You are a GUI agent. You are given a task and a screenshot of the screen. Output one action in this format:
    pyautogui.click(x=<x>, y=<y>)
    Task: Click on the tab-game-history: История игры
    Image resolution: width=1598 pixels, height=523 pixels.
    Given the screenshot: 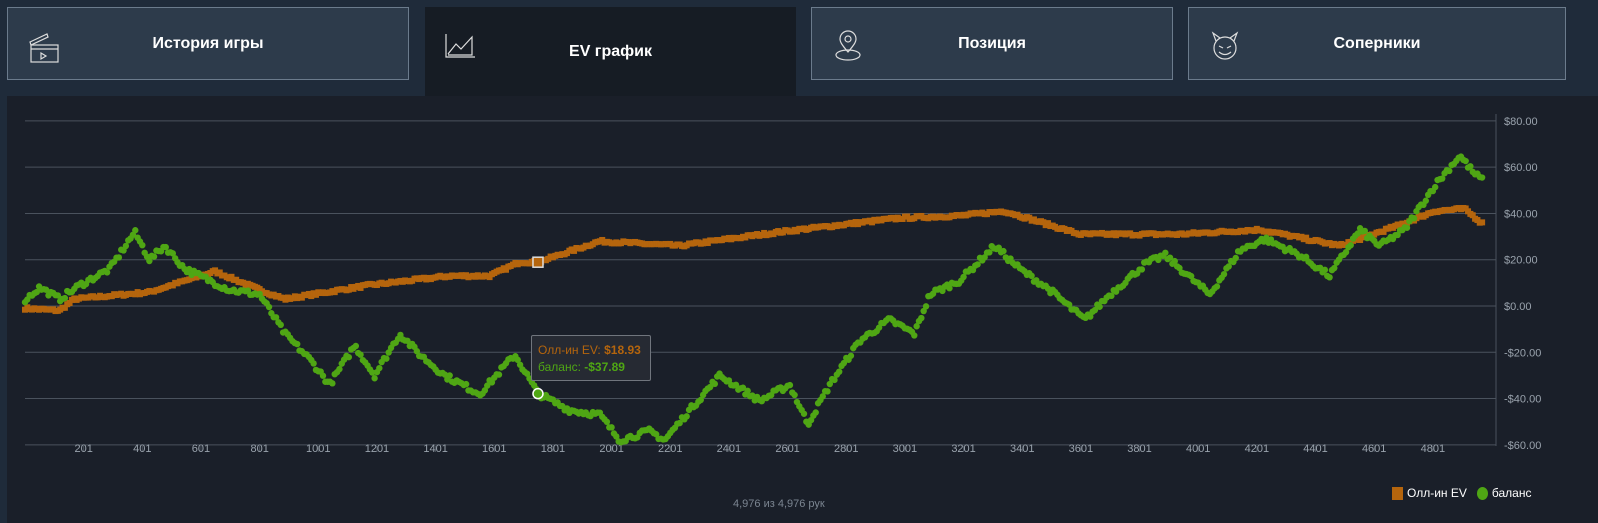 What is the action you would take?
    pyautogui.click(x=208, y=43)
    